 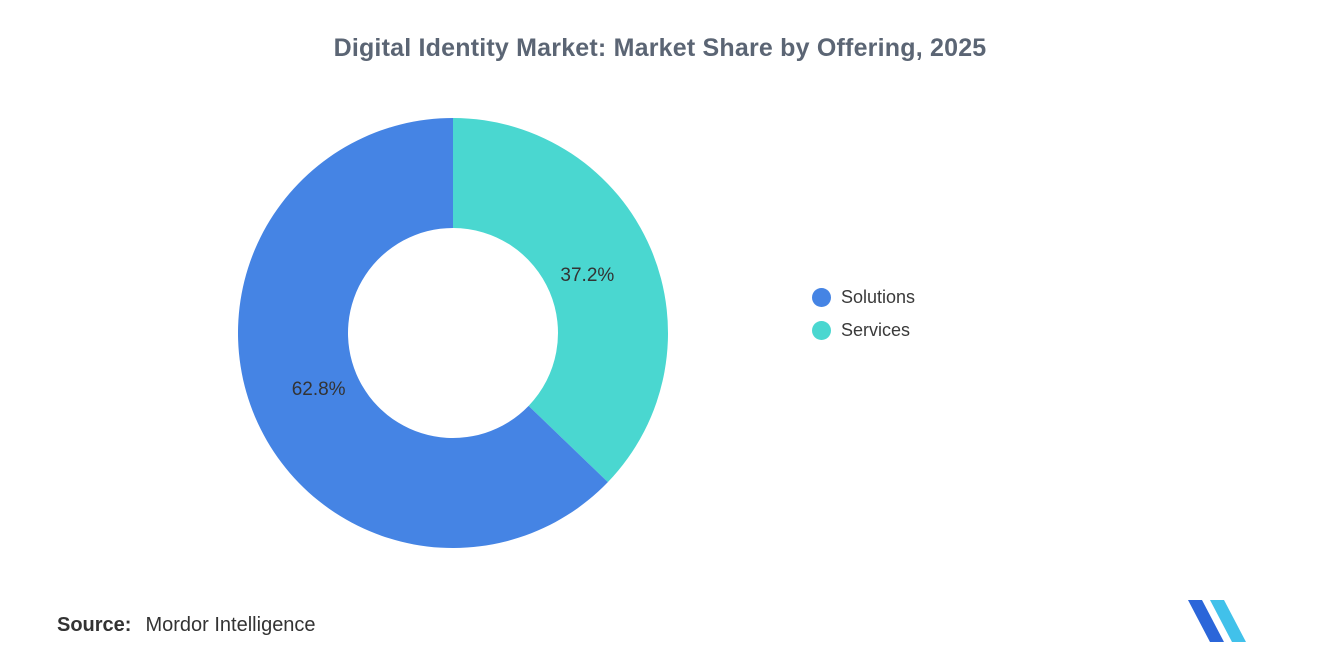 What do you see at coordinates (878, 297) in the screenshot?
I see `legend-label: Solutions` at bounding box center [878, 297].